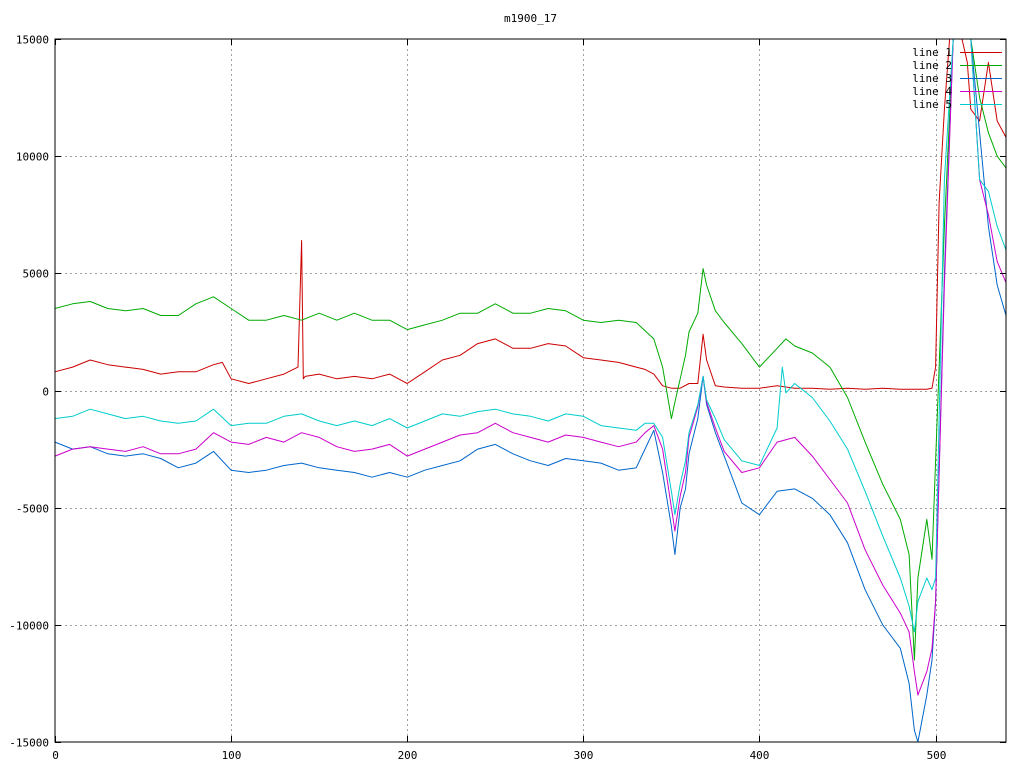  What do you see at coordinates (932, 78) in the screenshot?
I see `legend-label-3: line 3` at bounding box center [932, 78].